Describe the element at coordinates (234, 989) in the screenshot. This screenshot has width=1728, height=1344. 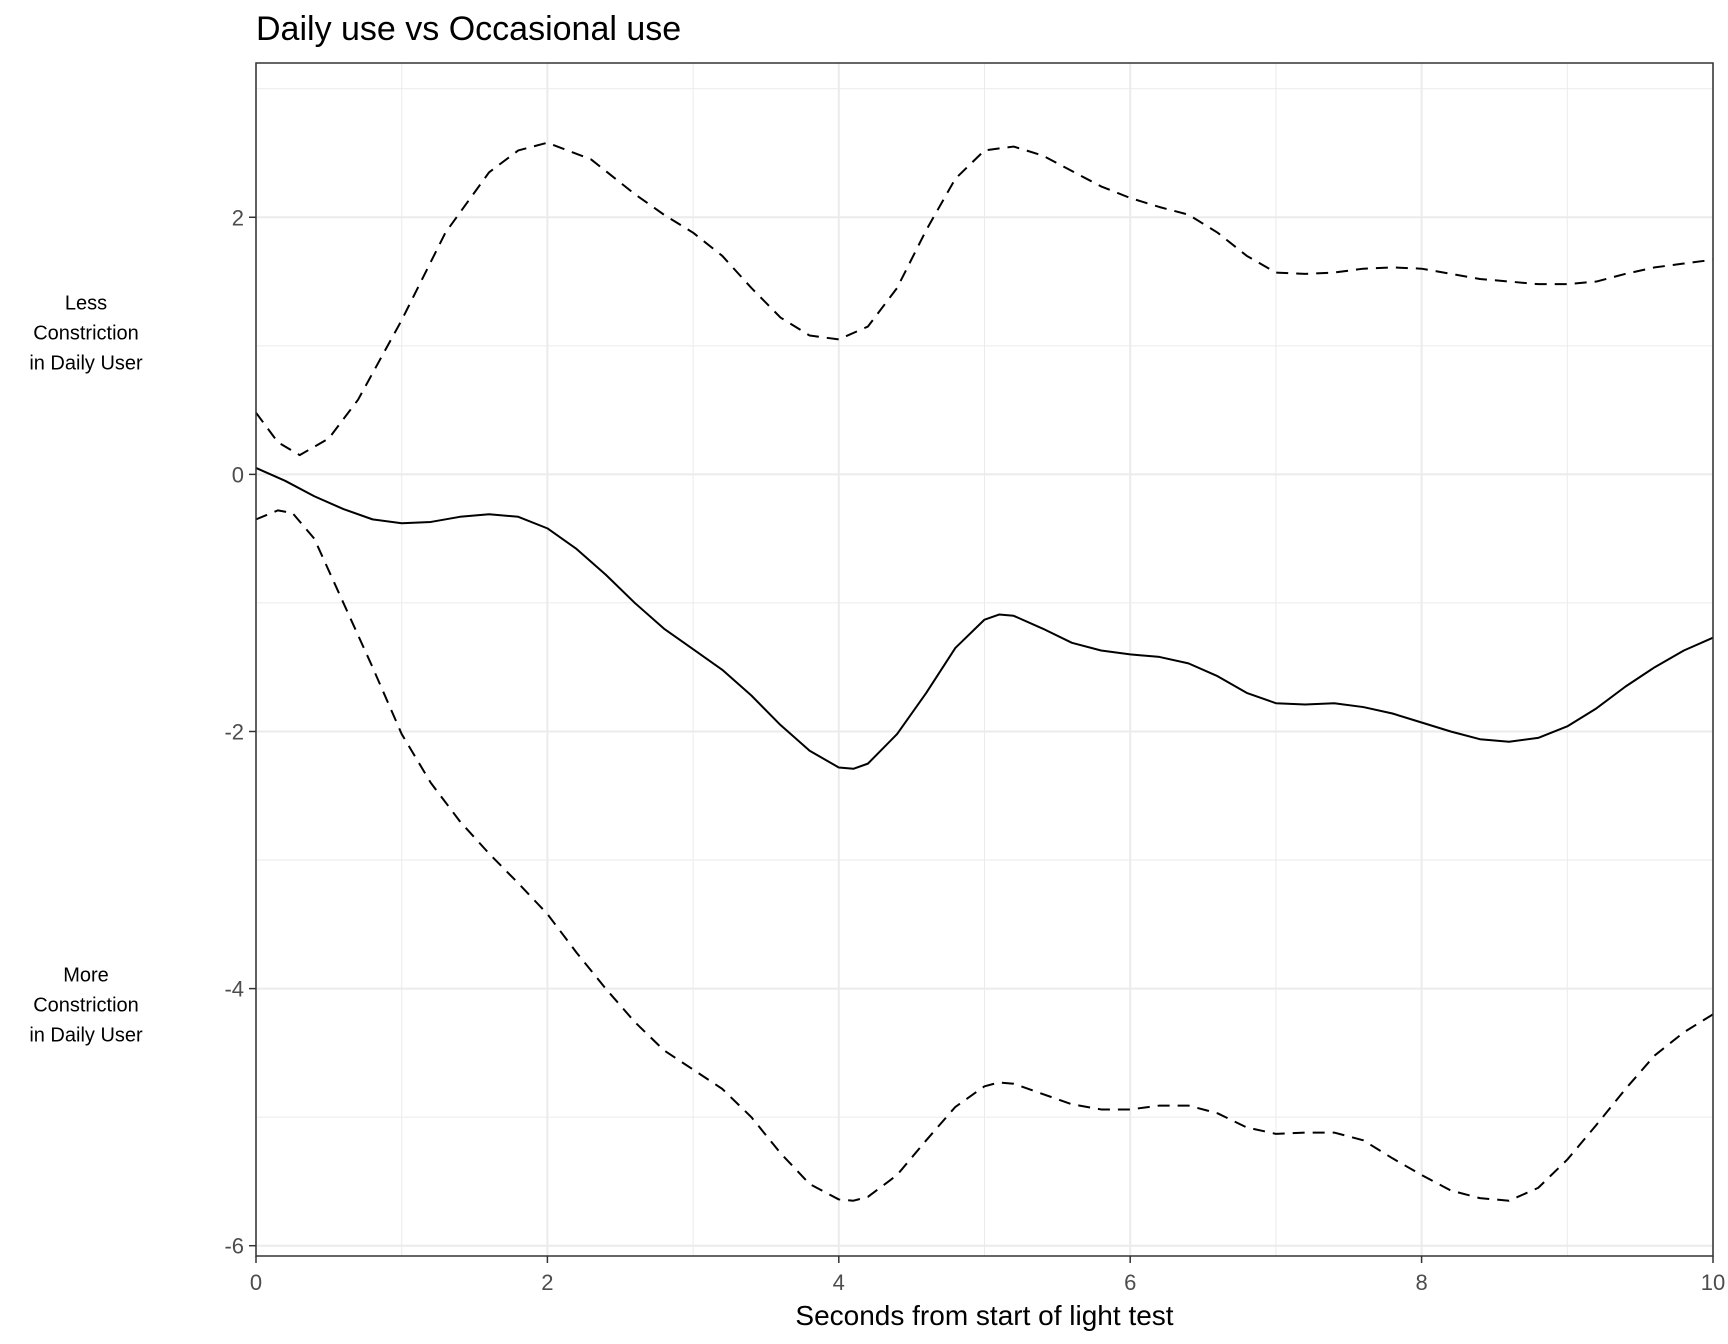
I see `y-tick-label: -4` at that location.